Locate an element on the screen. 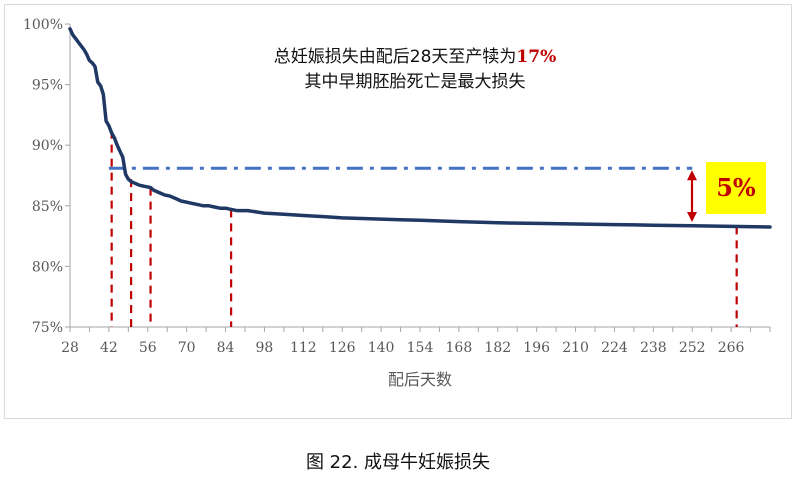 This screenshot has width=796, height=482. x-tick-label: 56 is located at coordinates (148, 348).